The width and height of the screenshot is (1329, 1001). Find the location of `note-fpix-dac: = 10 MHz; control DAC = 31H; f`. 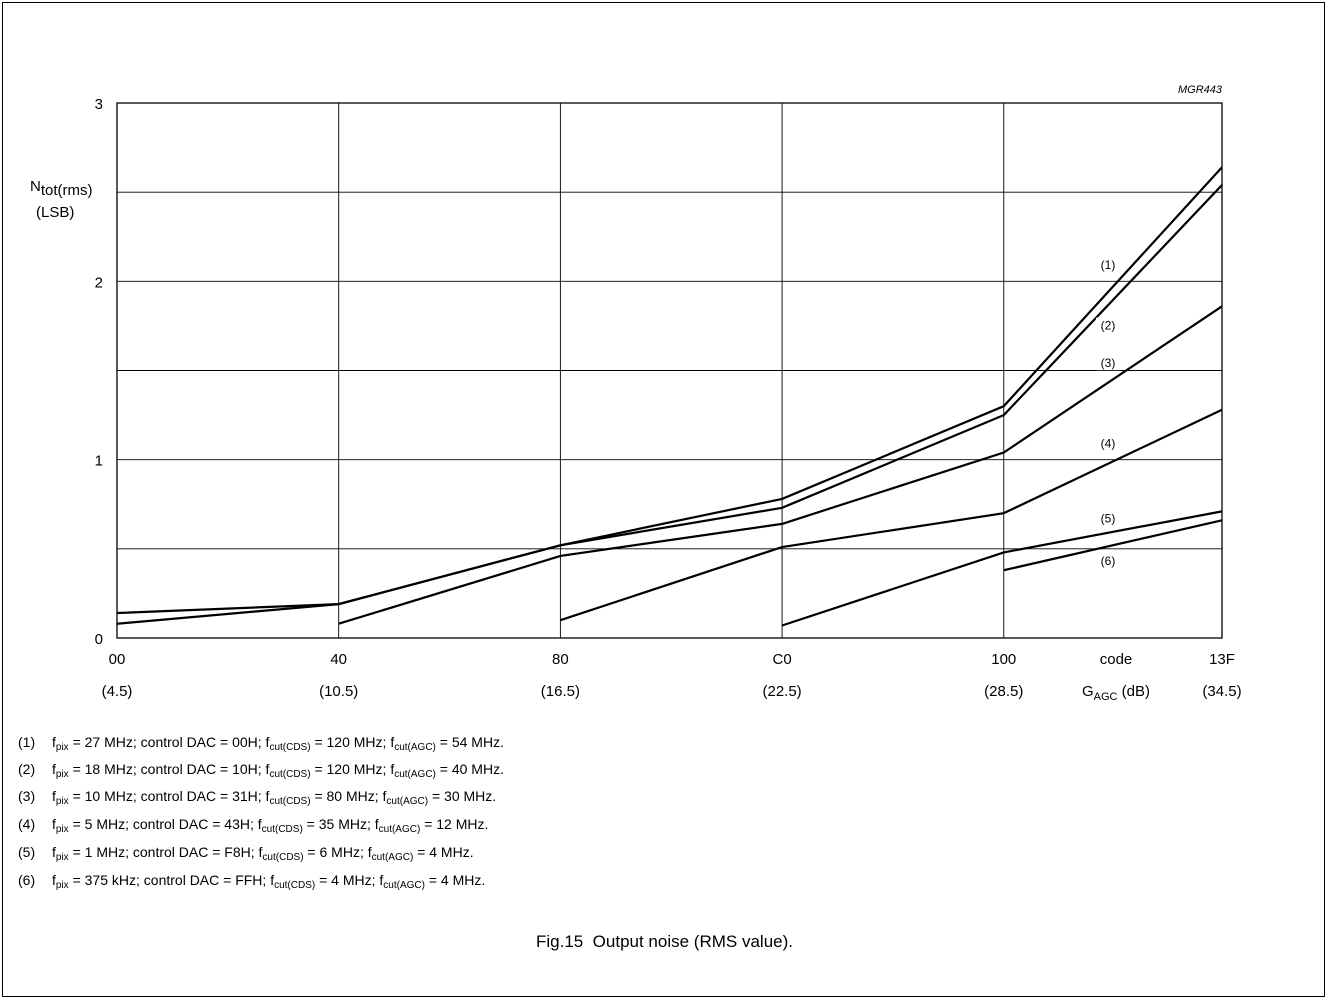

note-fpix-dac: = 10 MHz; control DAC = 31H; f is located at coordinates (169, 796).